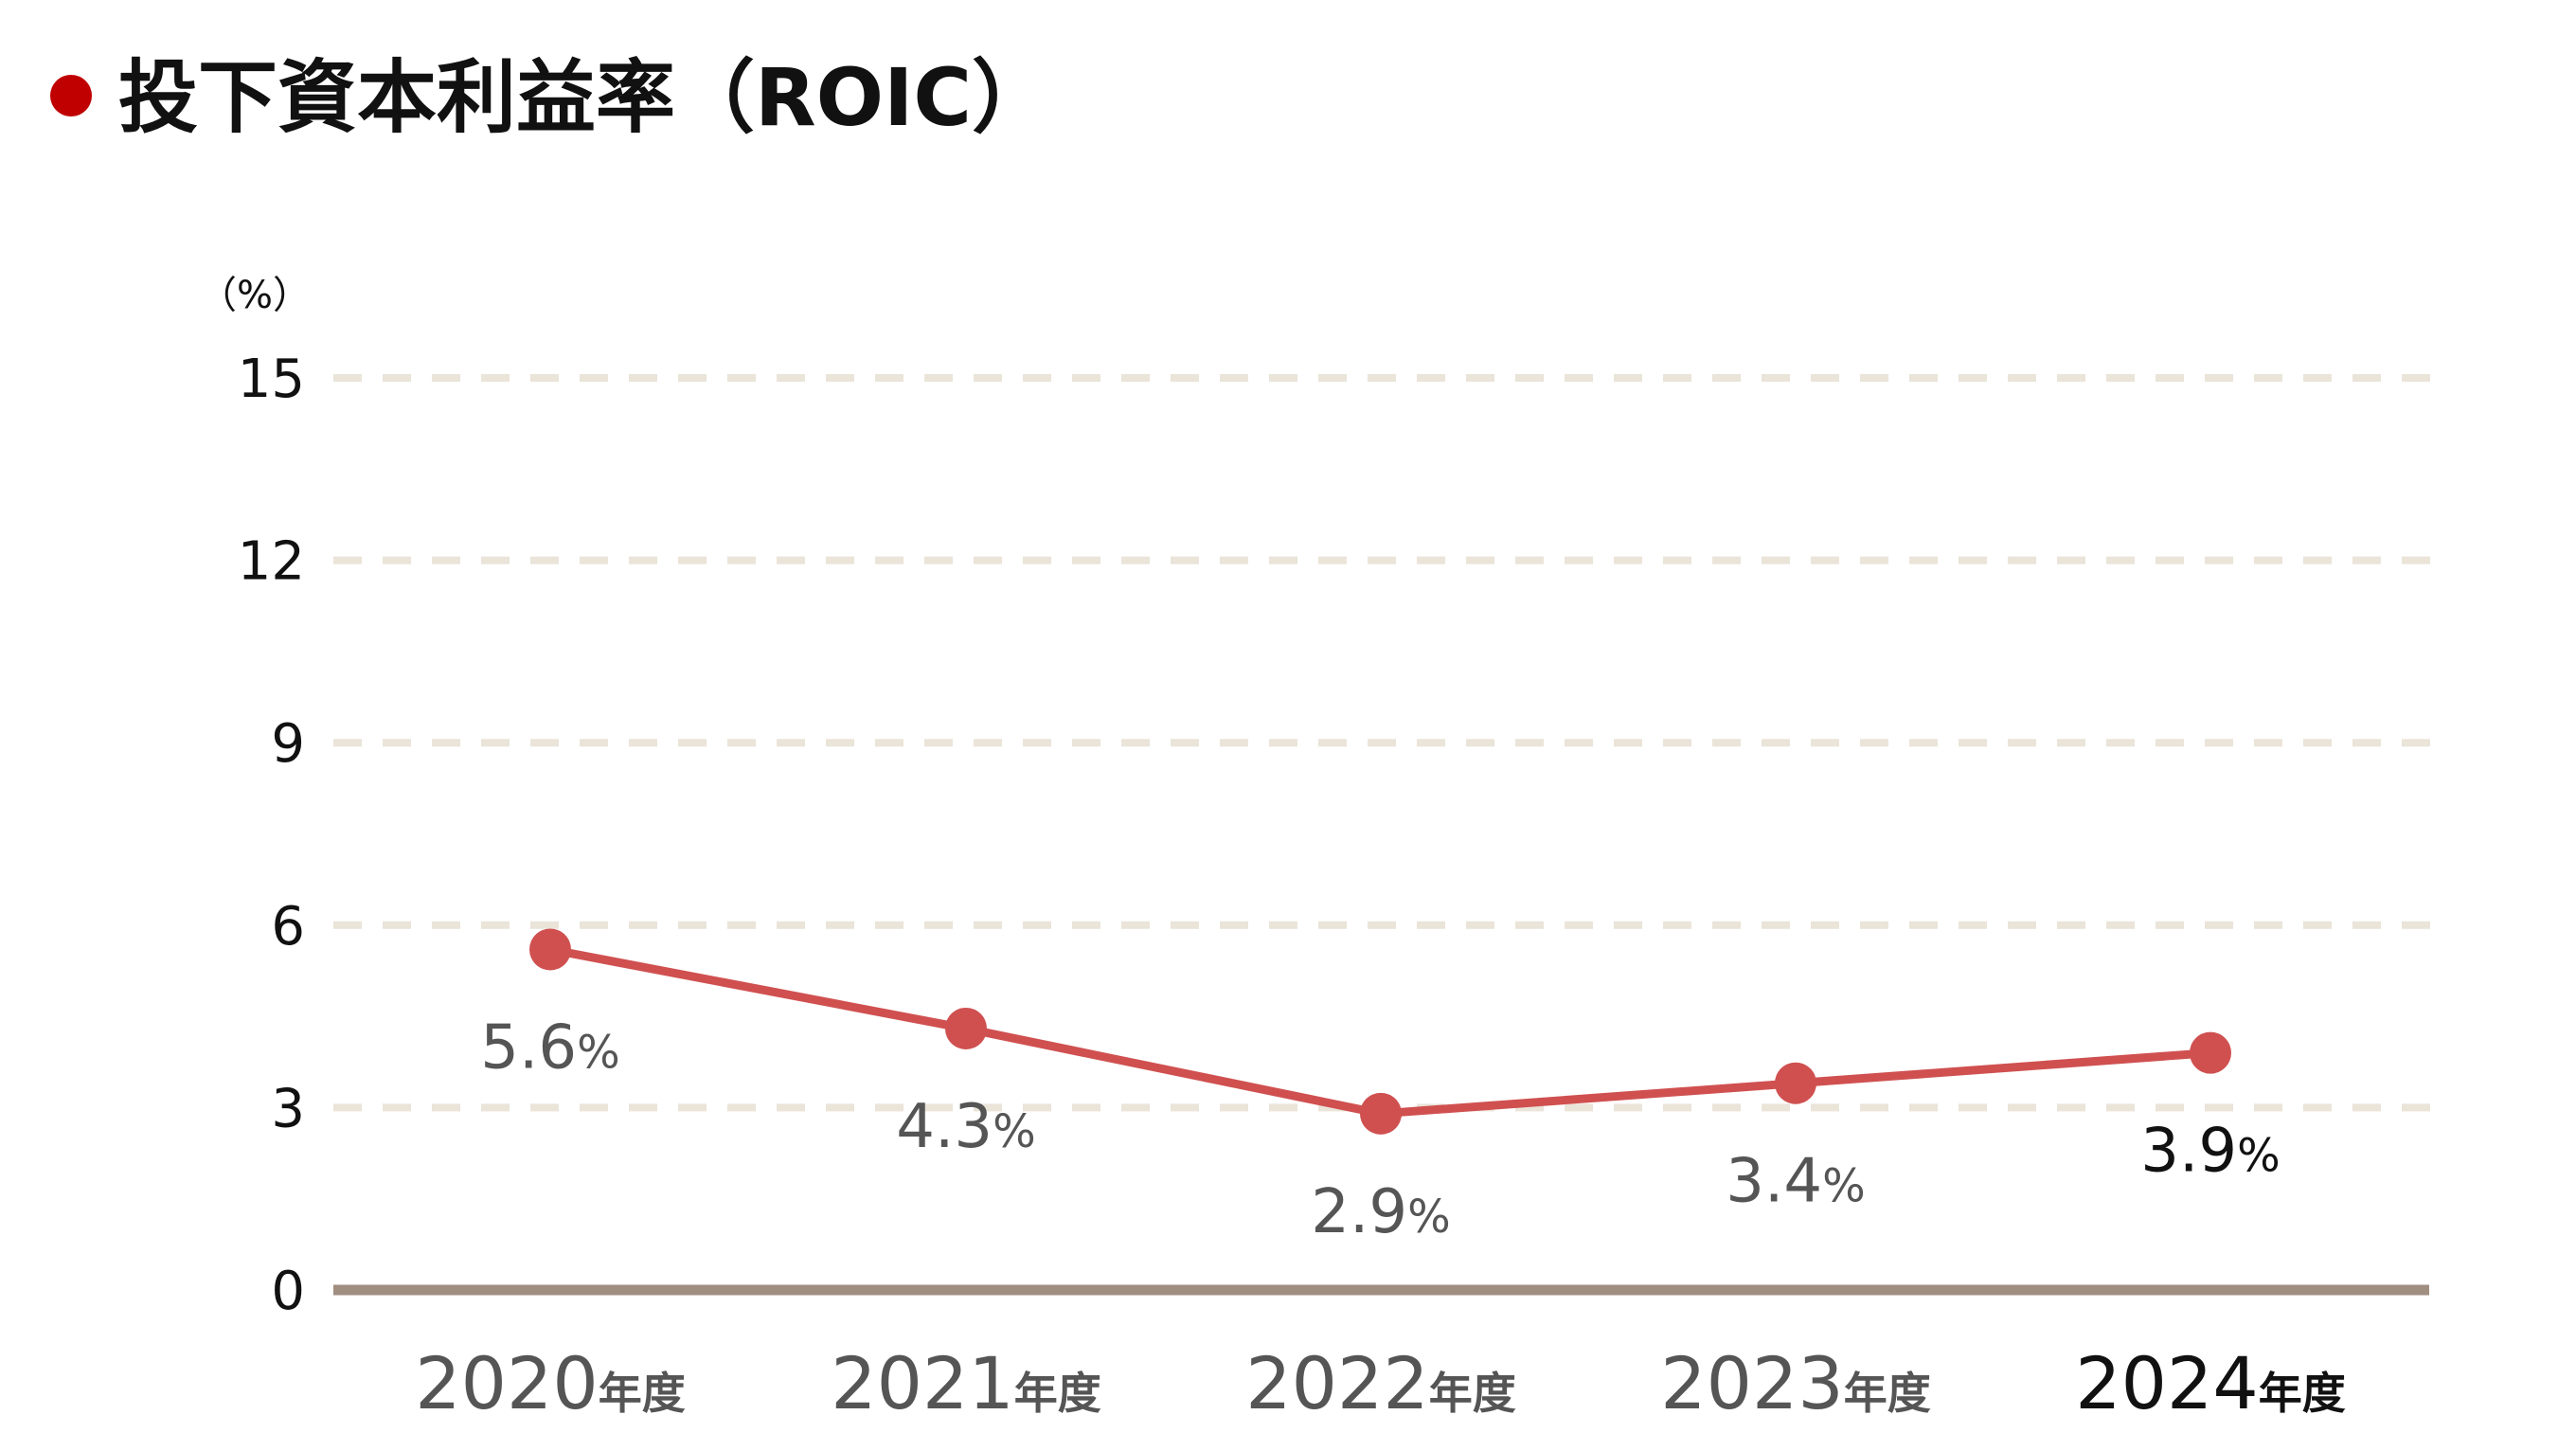 This screenshot has width=2576, height=1451. I want to click on x-tick-year: 2020, so click(506, 1383).